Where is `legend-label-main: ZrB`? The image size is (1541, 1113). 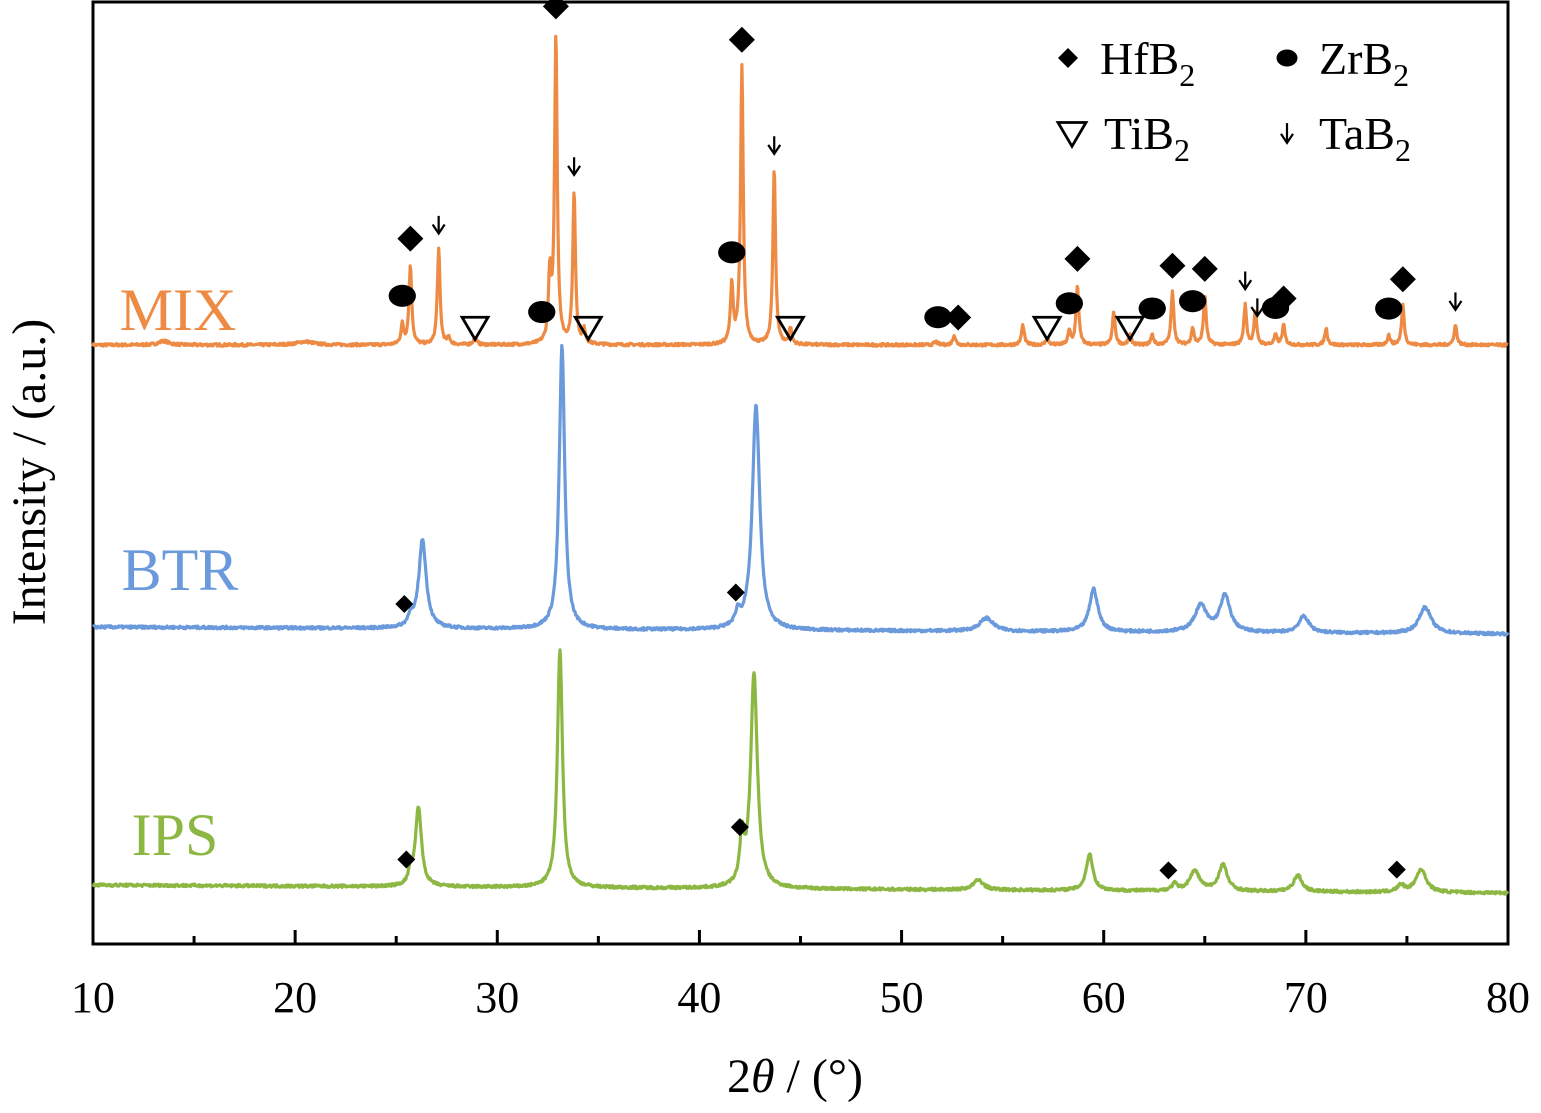
legend-label-main: ZrB is located at coordinates (1356, 58).